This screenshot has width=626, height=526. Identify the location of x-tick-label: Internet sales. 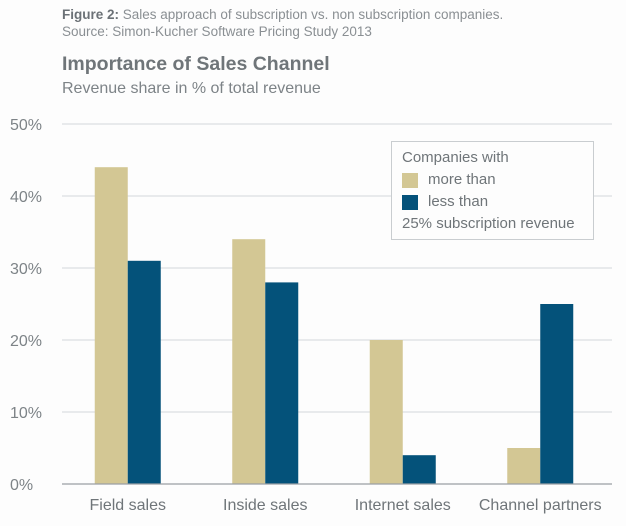
(403, 505).